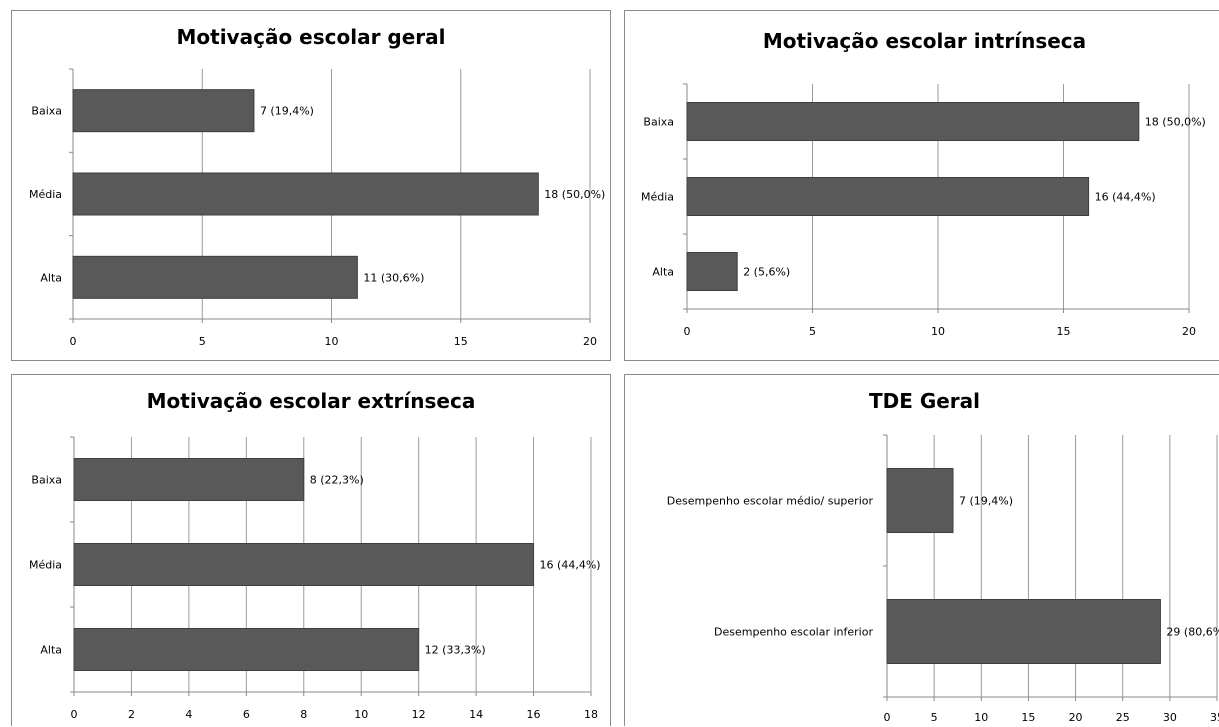 The image size is (1219, 727). What do you see at coordinates (303, 714) in the screenshot?
I see `x-tick-label: 8` at bounding box center [303, 714].